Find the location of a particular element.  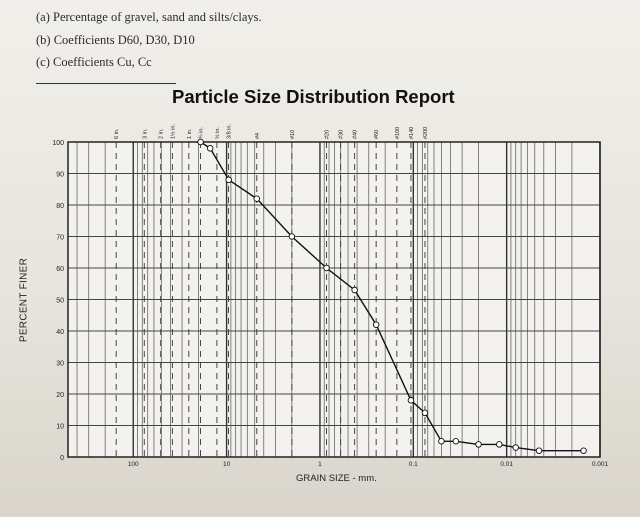

sieve-label: 2 in. is located at coordinates (162, 133).